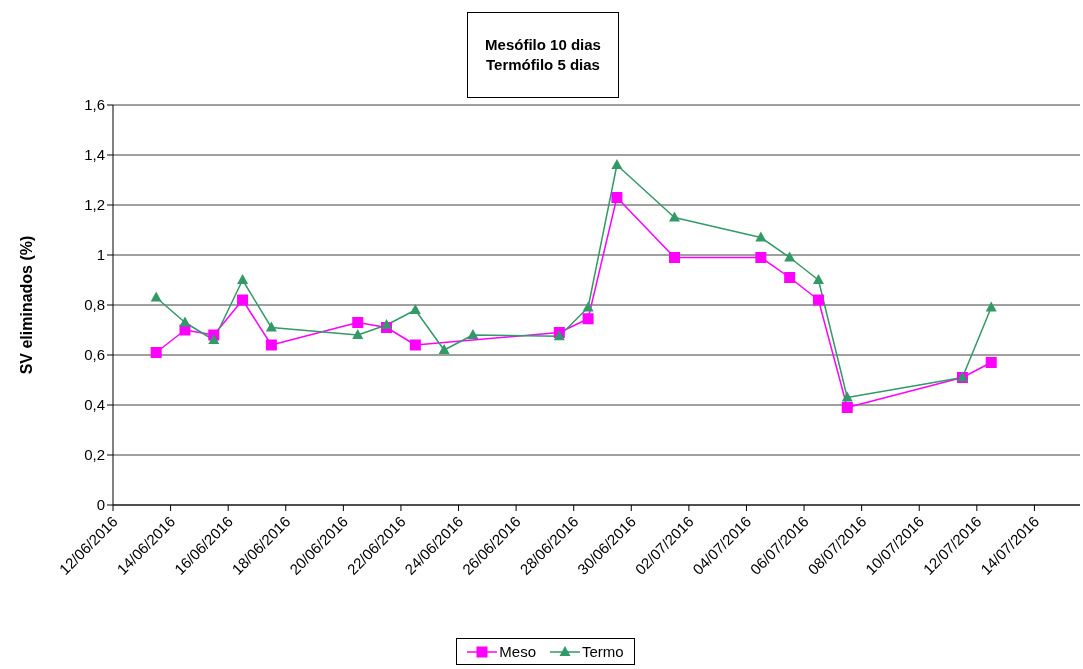 The width and height of the screenshot is (1083, 669). I want to click on chart-subtitle: Termófilo 5 dias, so click(543, 65).